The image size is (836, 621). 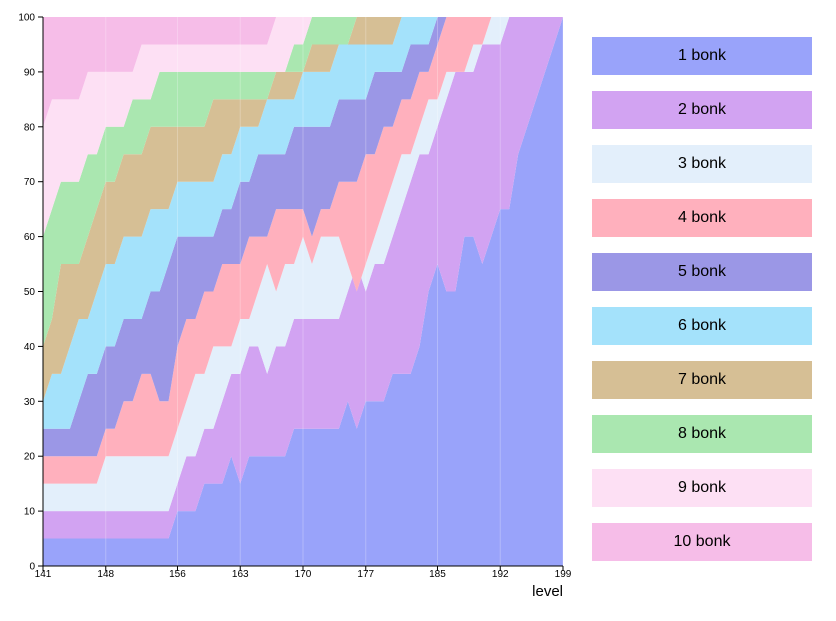 What do you see at coordinates (303, 574) in the screenshot?
I see `x-tick-label: 170` at bounding box center [303, 574].